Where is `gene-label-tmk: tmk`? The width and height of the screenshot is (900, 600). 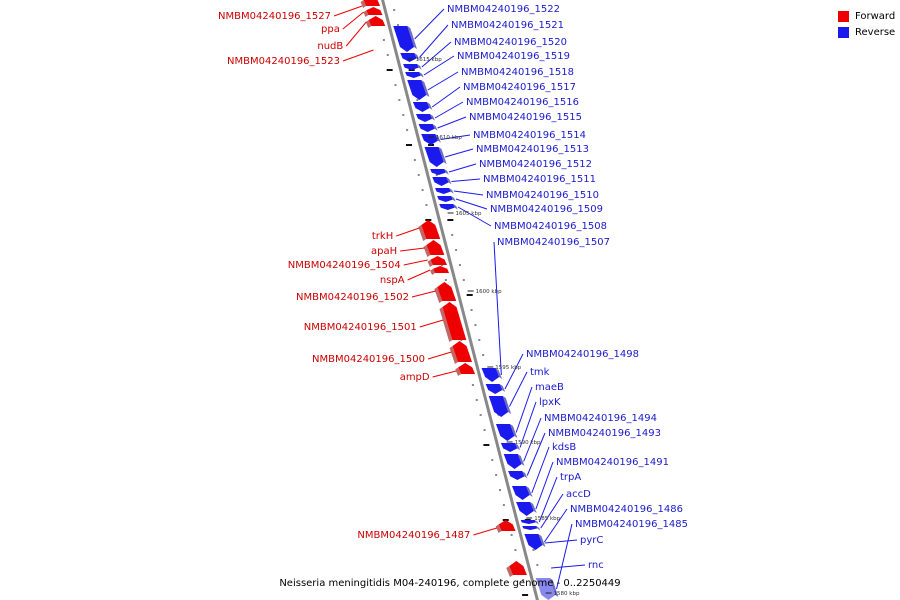 gene-label-tmk: tmk is located at coordinates (540, 372).